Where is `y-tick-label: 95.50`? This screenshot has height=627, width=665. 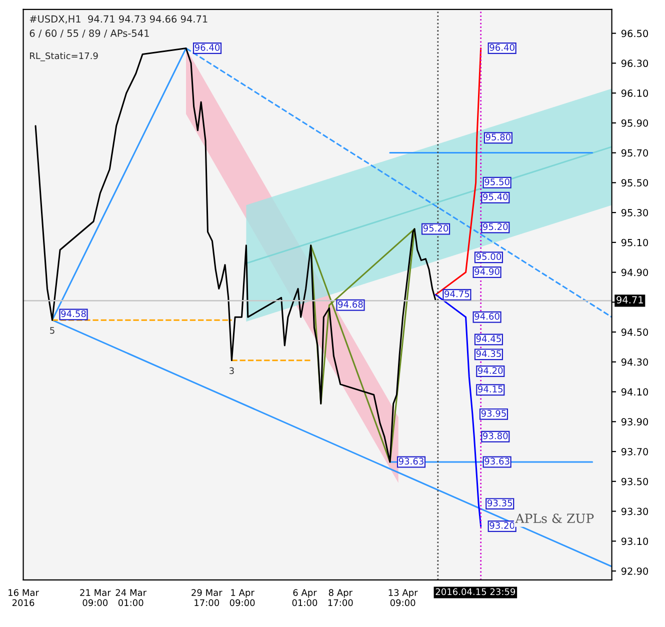 y-tick-label: 95.50 is located at coordinates (634, 182).